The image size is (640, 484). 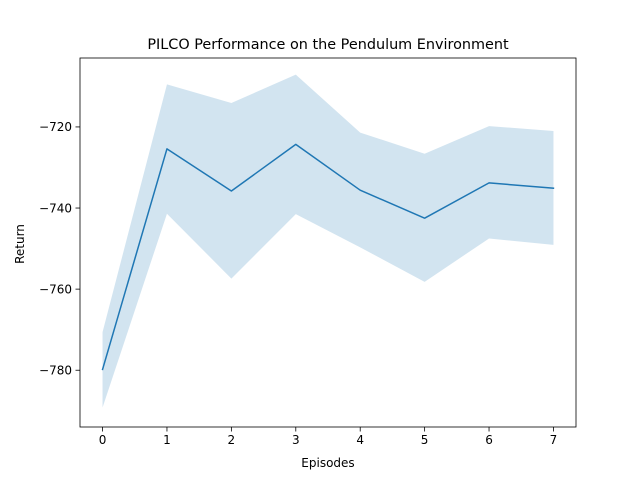 I want to click on x-axis-label: Episodes, so click(x=327, y=463).